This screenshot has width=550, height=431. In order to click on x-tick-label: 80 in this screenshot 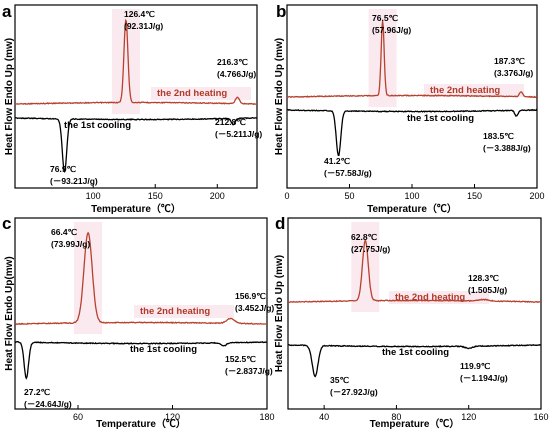, I will do `click(396, 417)`.